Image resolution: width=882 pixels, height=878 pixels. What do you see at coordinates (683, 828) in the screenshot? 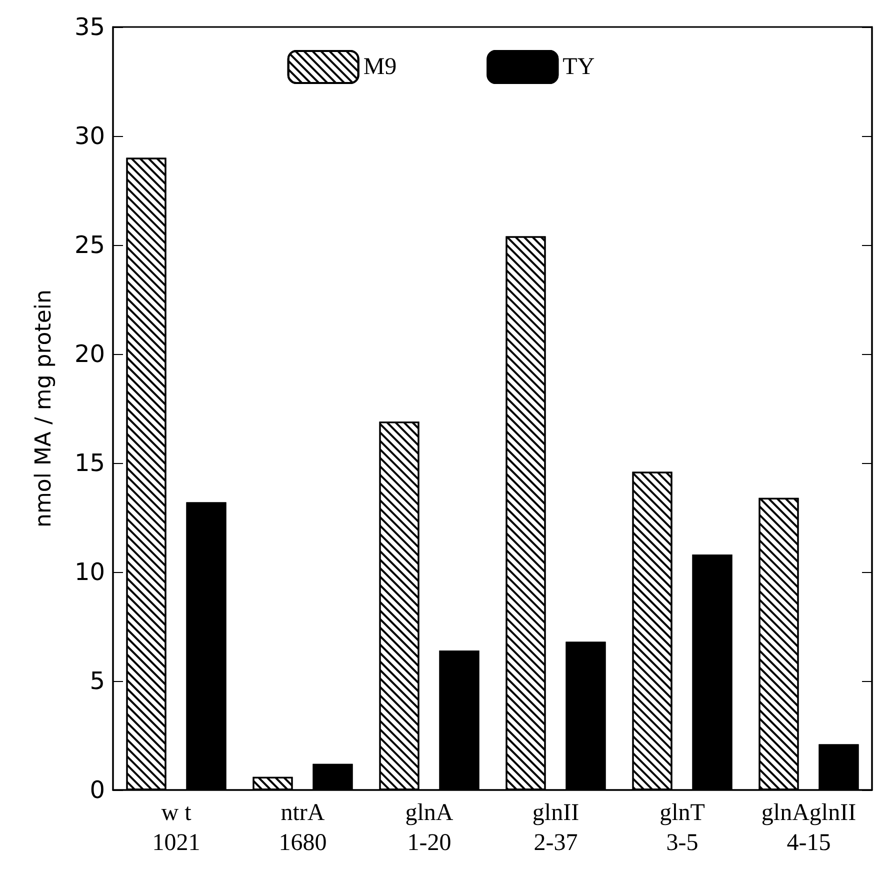
I see `x-tick-label: glnT 3-5` at bounding box center [683, 828].